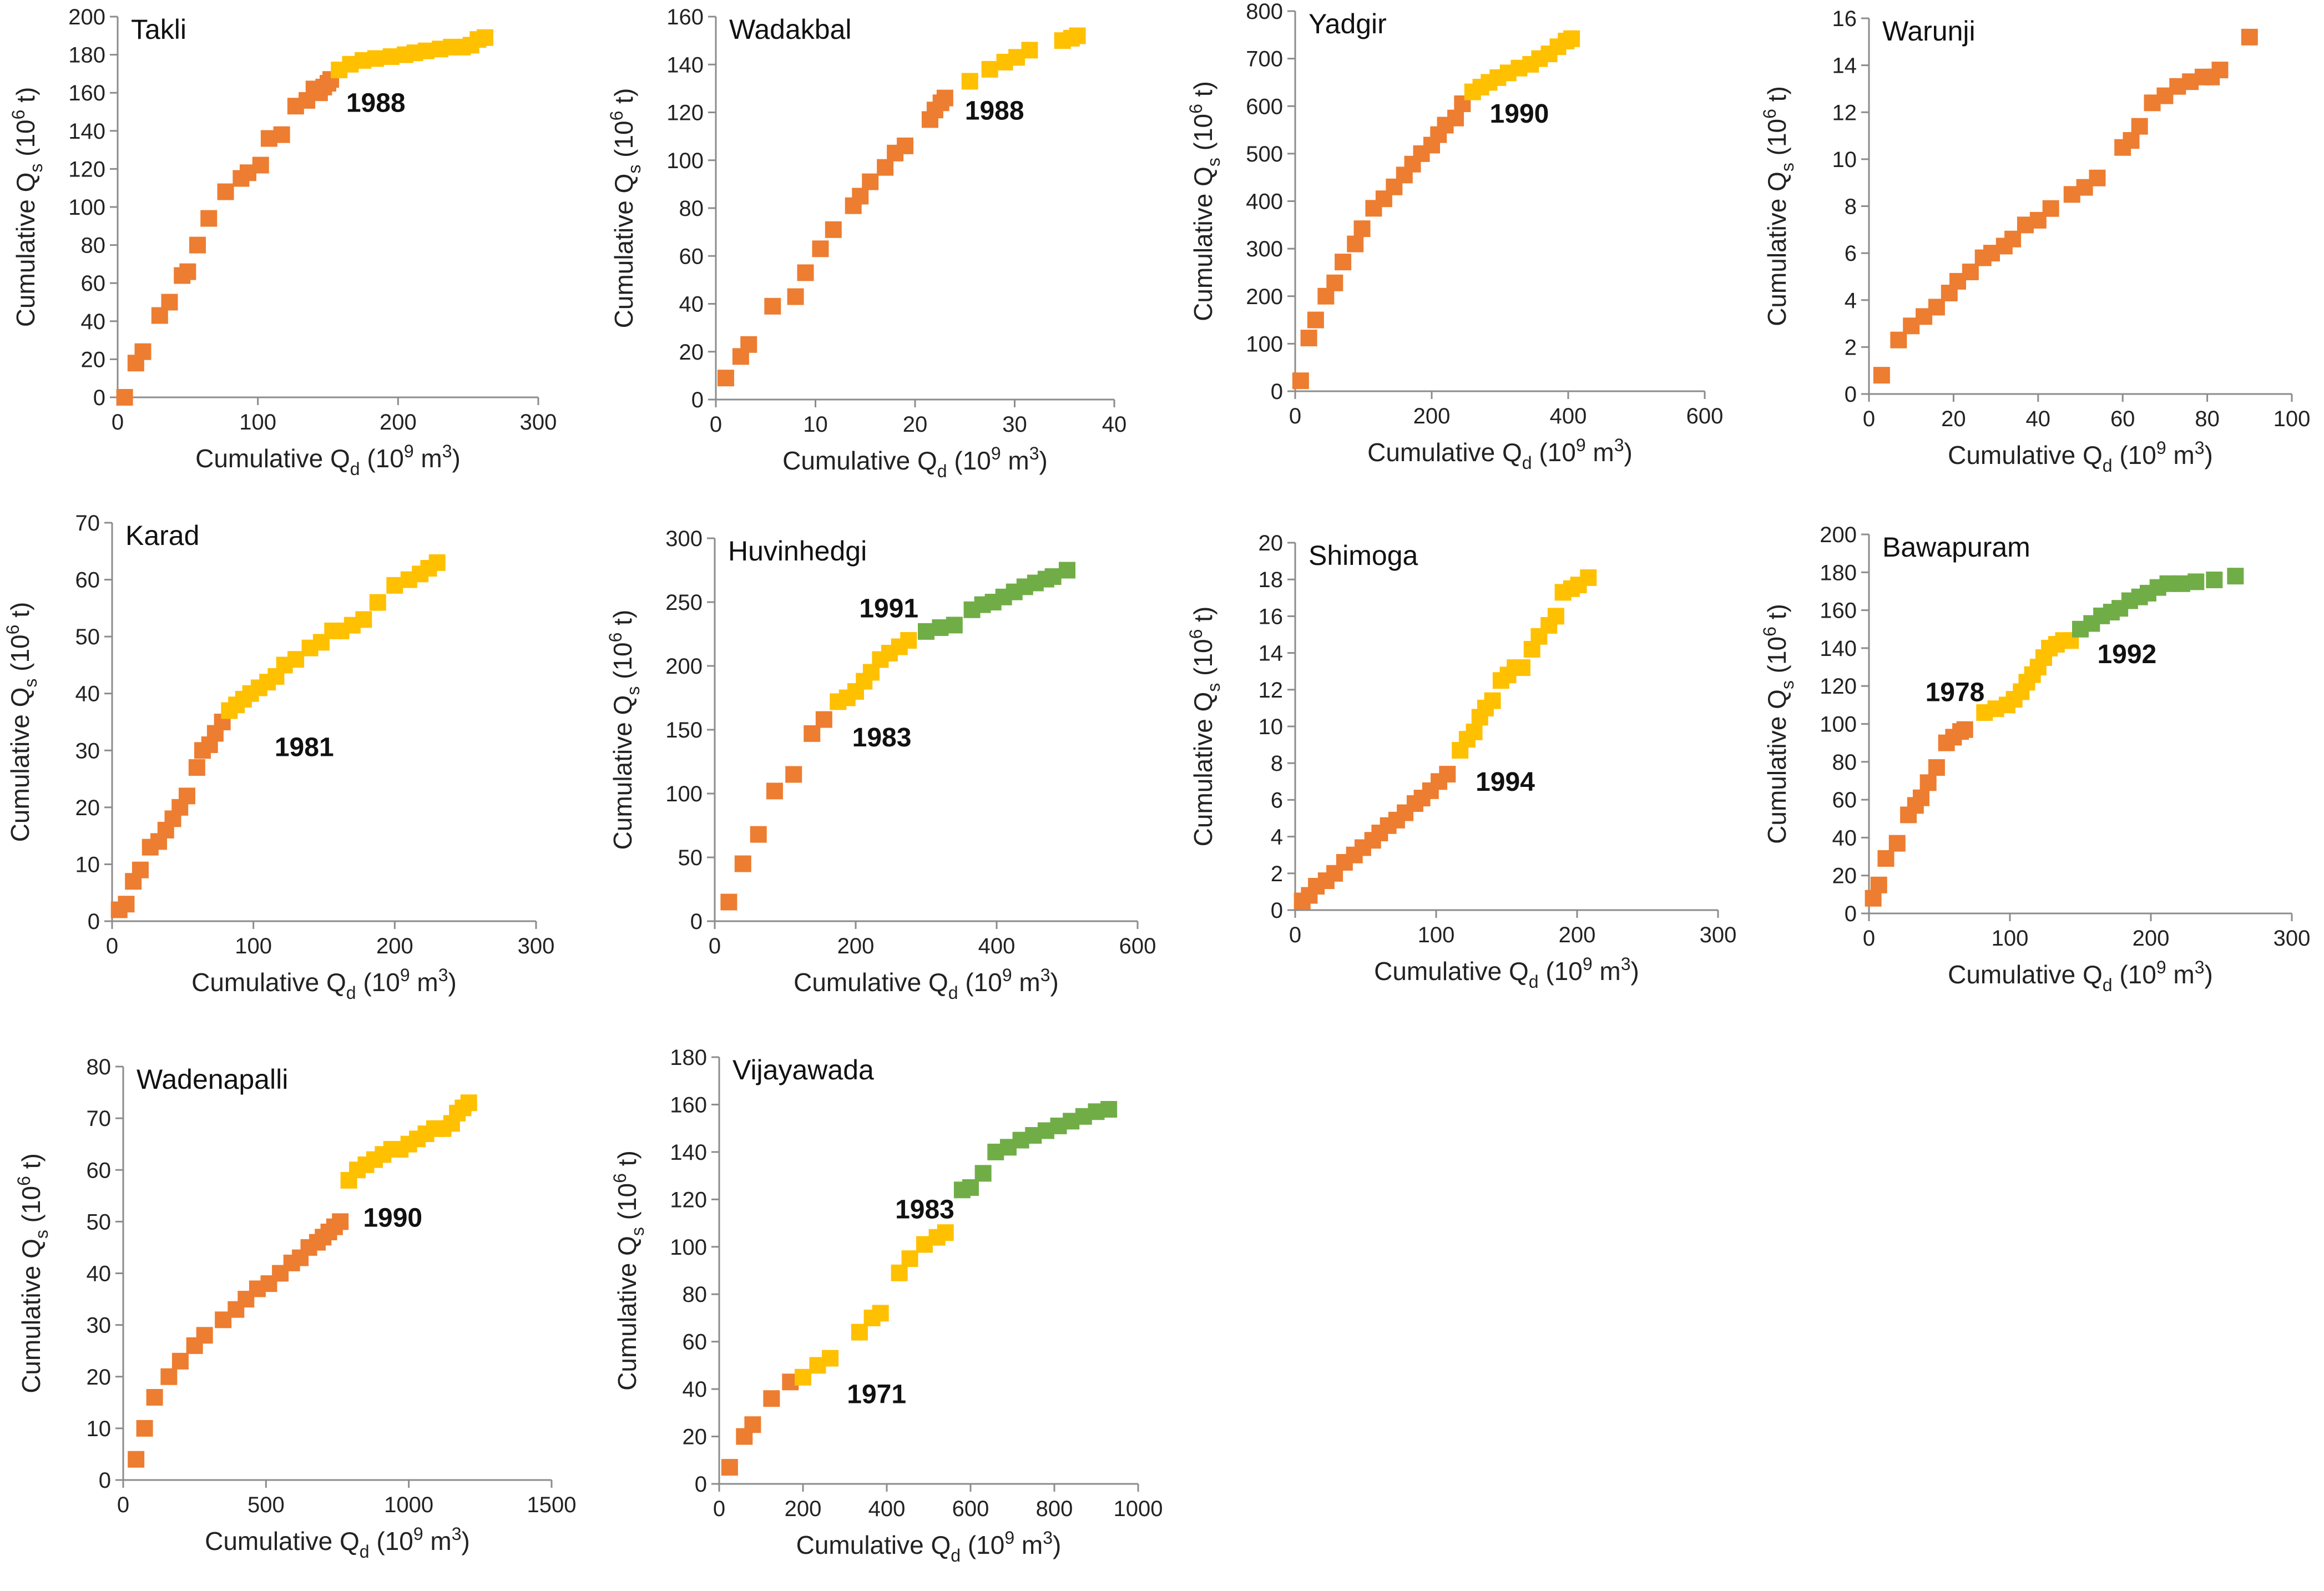  What do you see at coordinates (1264, 106) in the screenshot?
I see `y-tick-label: 600` at bounding box center [1264, 106].